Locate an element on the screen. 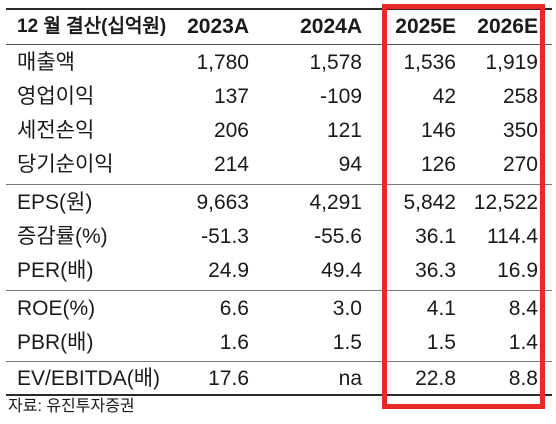 This screenshot has height=424, width=556. row-value: -51.3 is located at coordinates (225, 236).